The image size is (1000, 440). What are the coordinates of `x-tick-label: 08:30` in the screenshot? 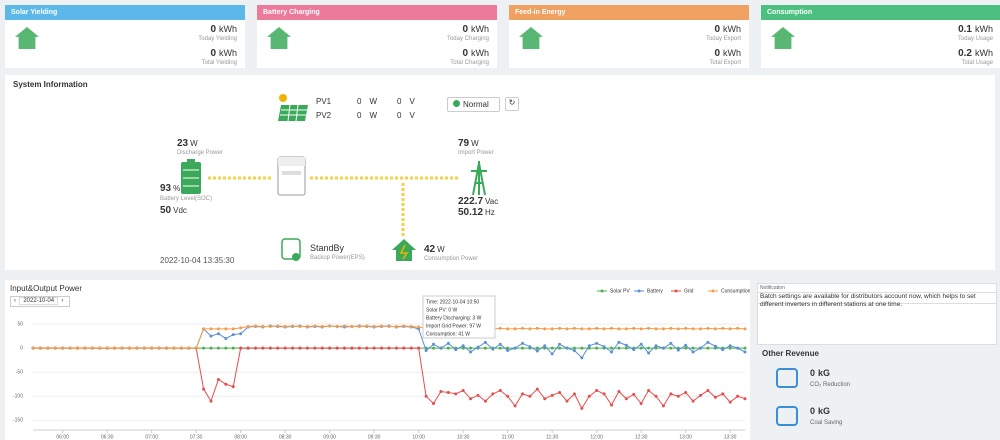 It's located at (285, 437).